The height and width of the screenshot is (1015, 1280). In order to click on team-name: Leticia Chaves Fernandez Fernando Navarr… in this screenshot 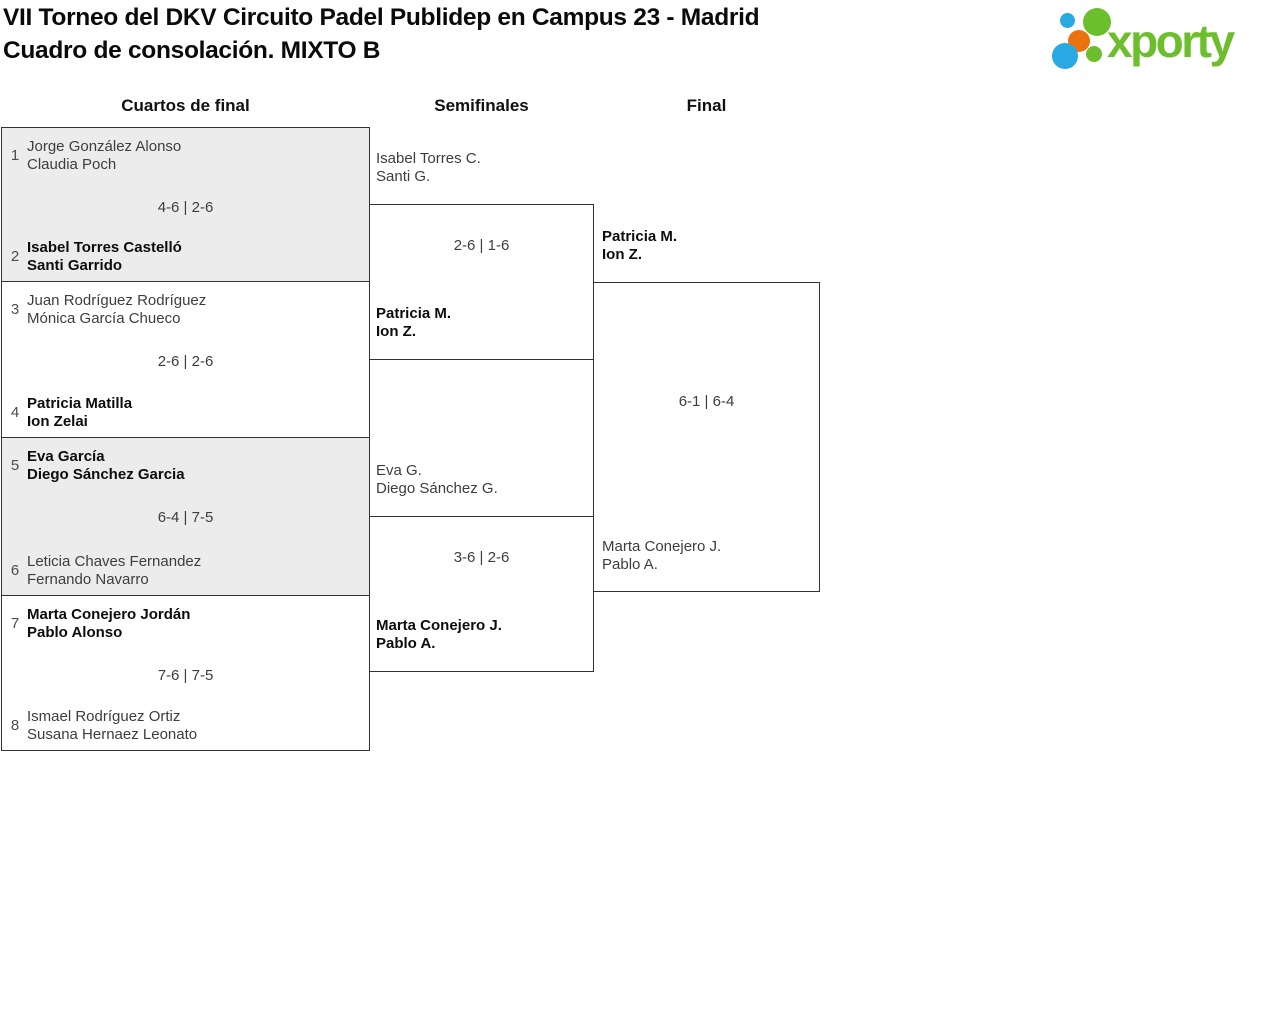, I will do `click(114, 570)`.